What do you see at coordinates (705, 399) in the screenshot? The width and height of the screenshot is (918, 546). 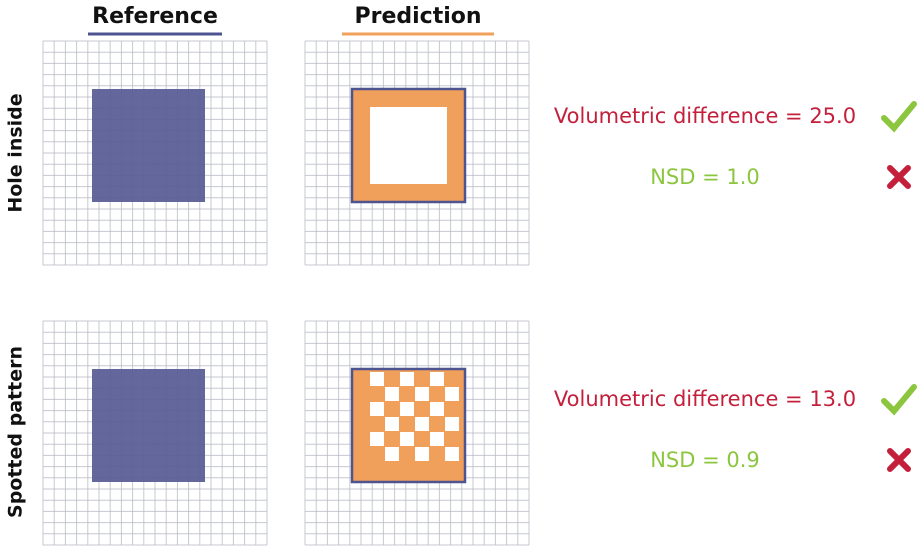 I see `metric: Volumetric difference = 13.0` at bounding box center [705, 399].